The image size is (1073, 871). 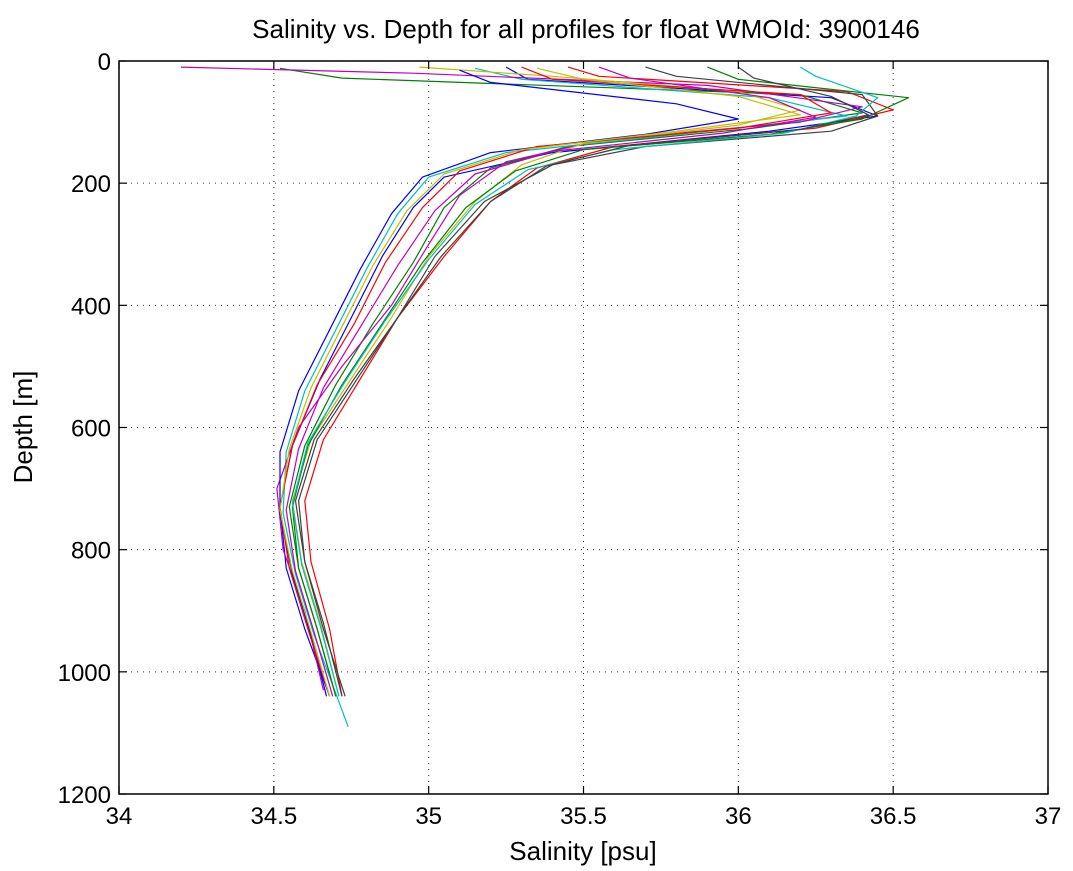 What do you see at coordinates (104, 62) in the screenshot?
I see `y-tick-label: 0` at bounding box center [104, 62].